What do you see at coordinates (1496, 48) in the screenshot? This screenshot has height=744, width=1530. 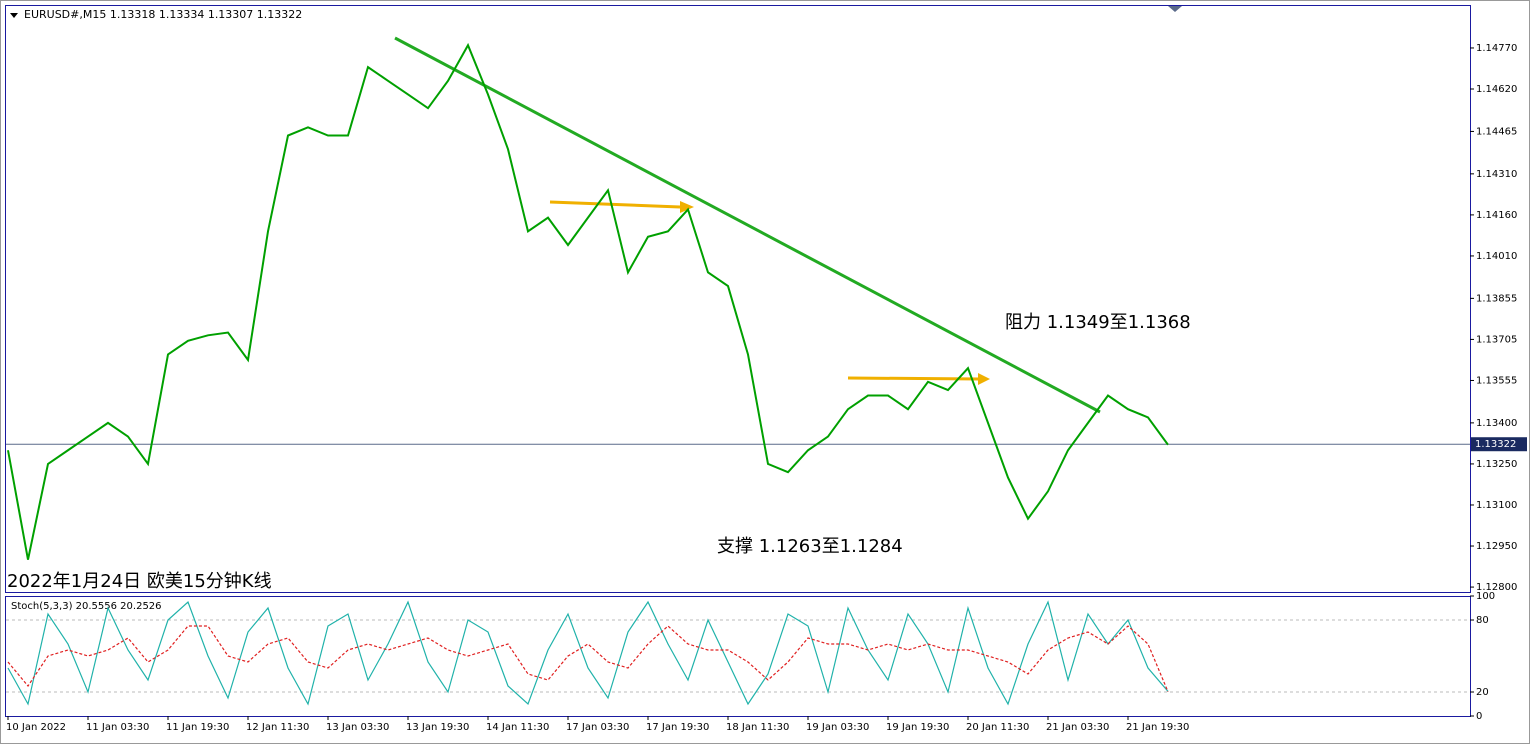 I see `y-tick-label: 1.14770` at bounding box center [1496, 48].